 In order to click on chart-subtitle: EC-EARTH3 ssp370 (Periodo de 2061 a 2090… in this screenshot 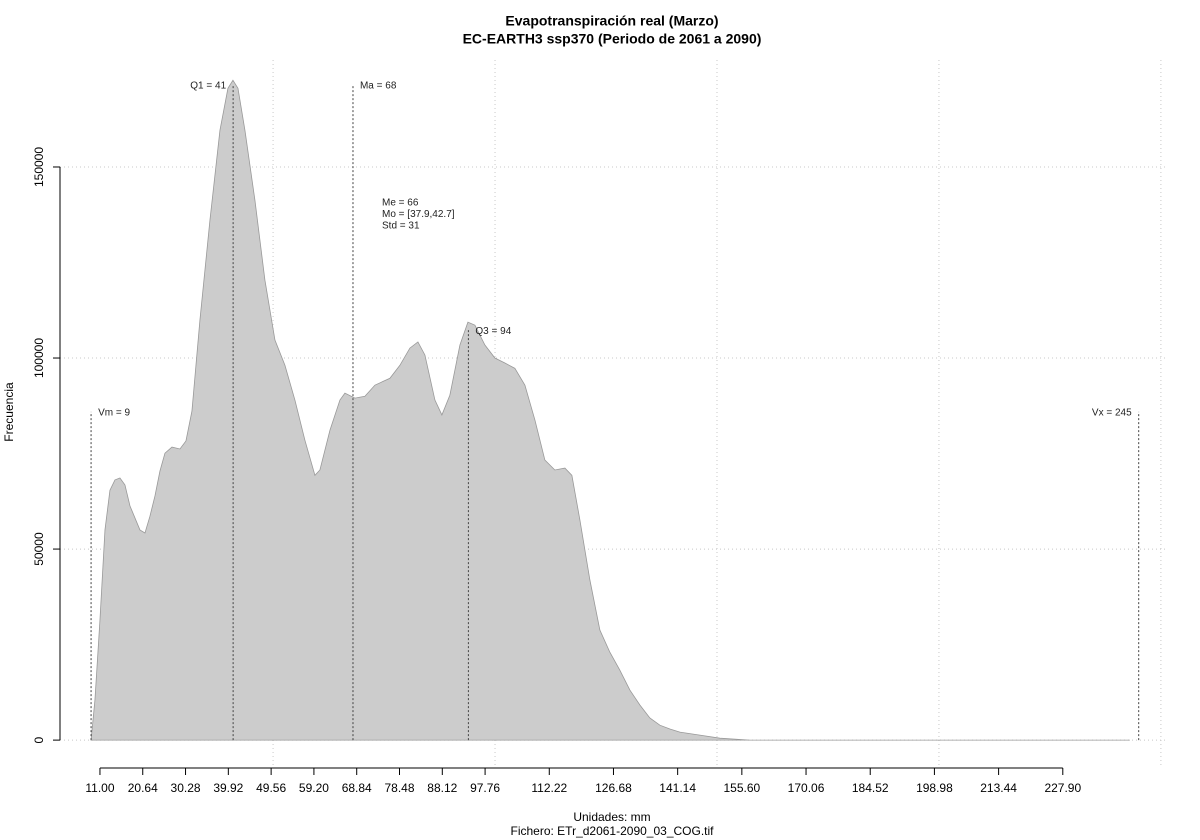, I will do `click(612, 39)`.